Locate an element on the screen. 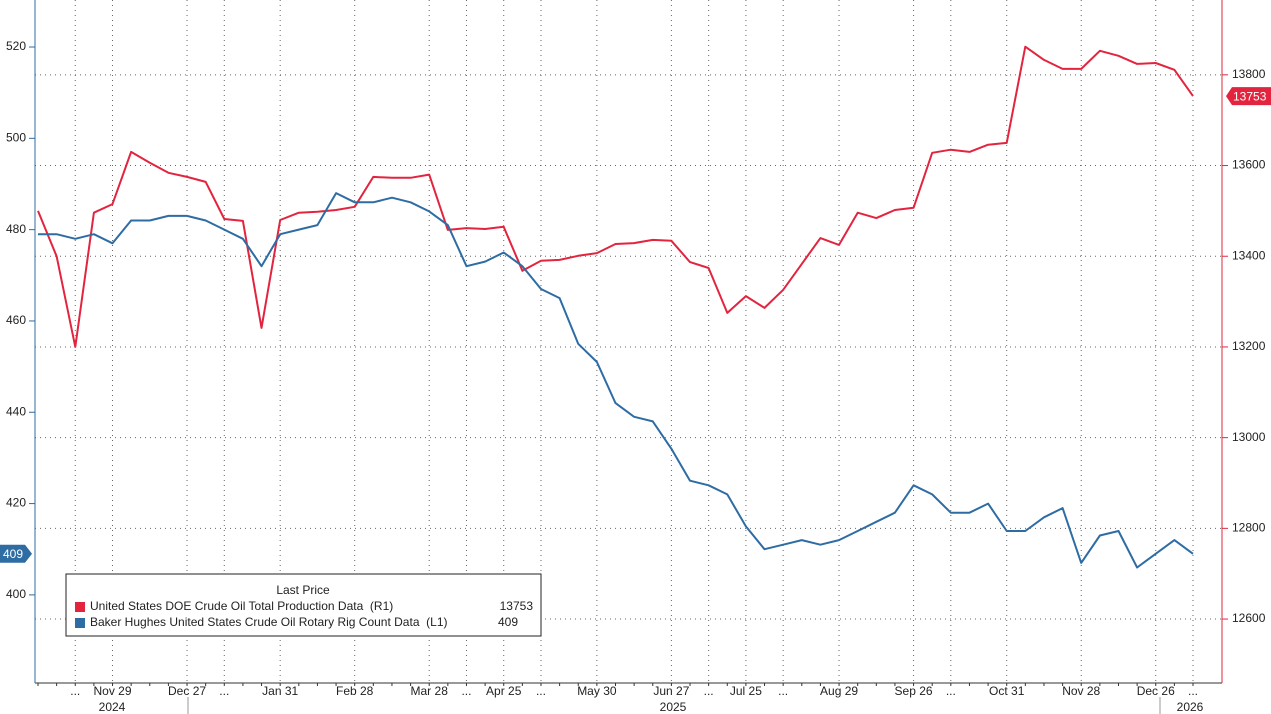  y-tick-label: 500 is located at coordinates (16, 138).